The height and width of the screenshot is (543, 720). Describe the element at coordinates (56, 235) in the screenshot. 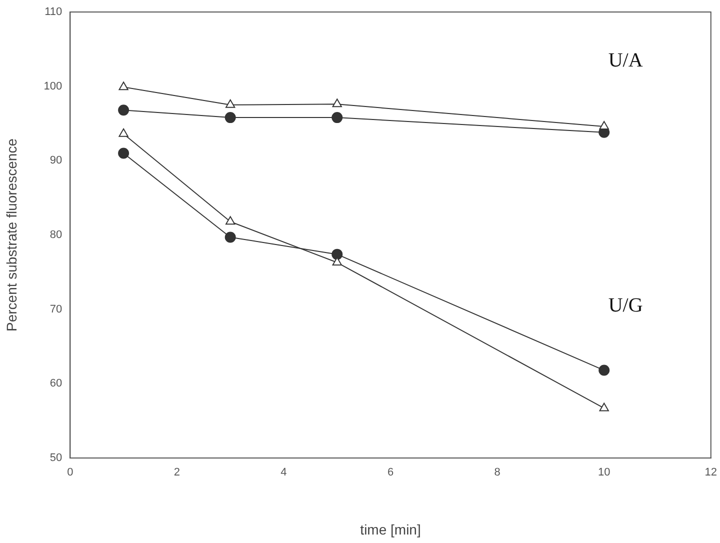

I see `y-tick-label: 80` at that location.